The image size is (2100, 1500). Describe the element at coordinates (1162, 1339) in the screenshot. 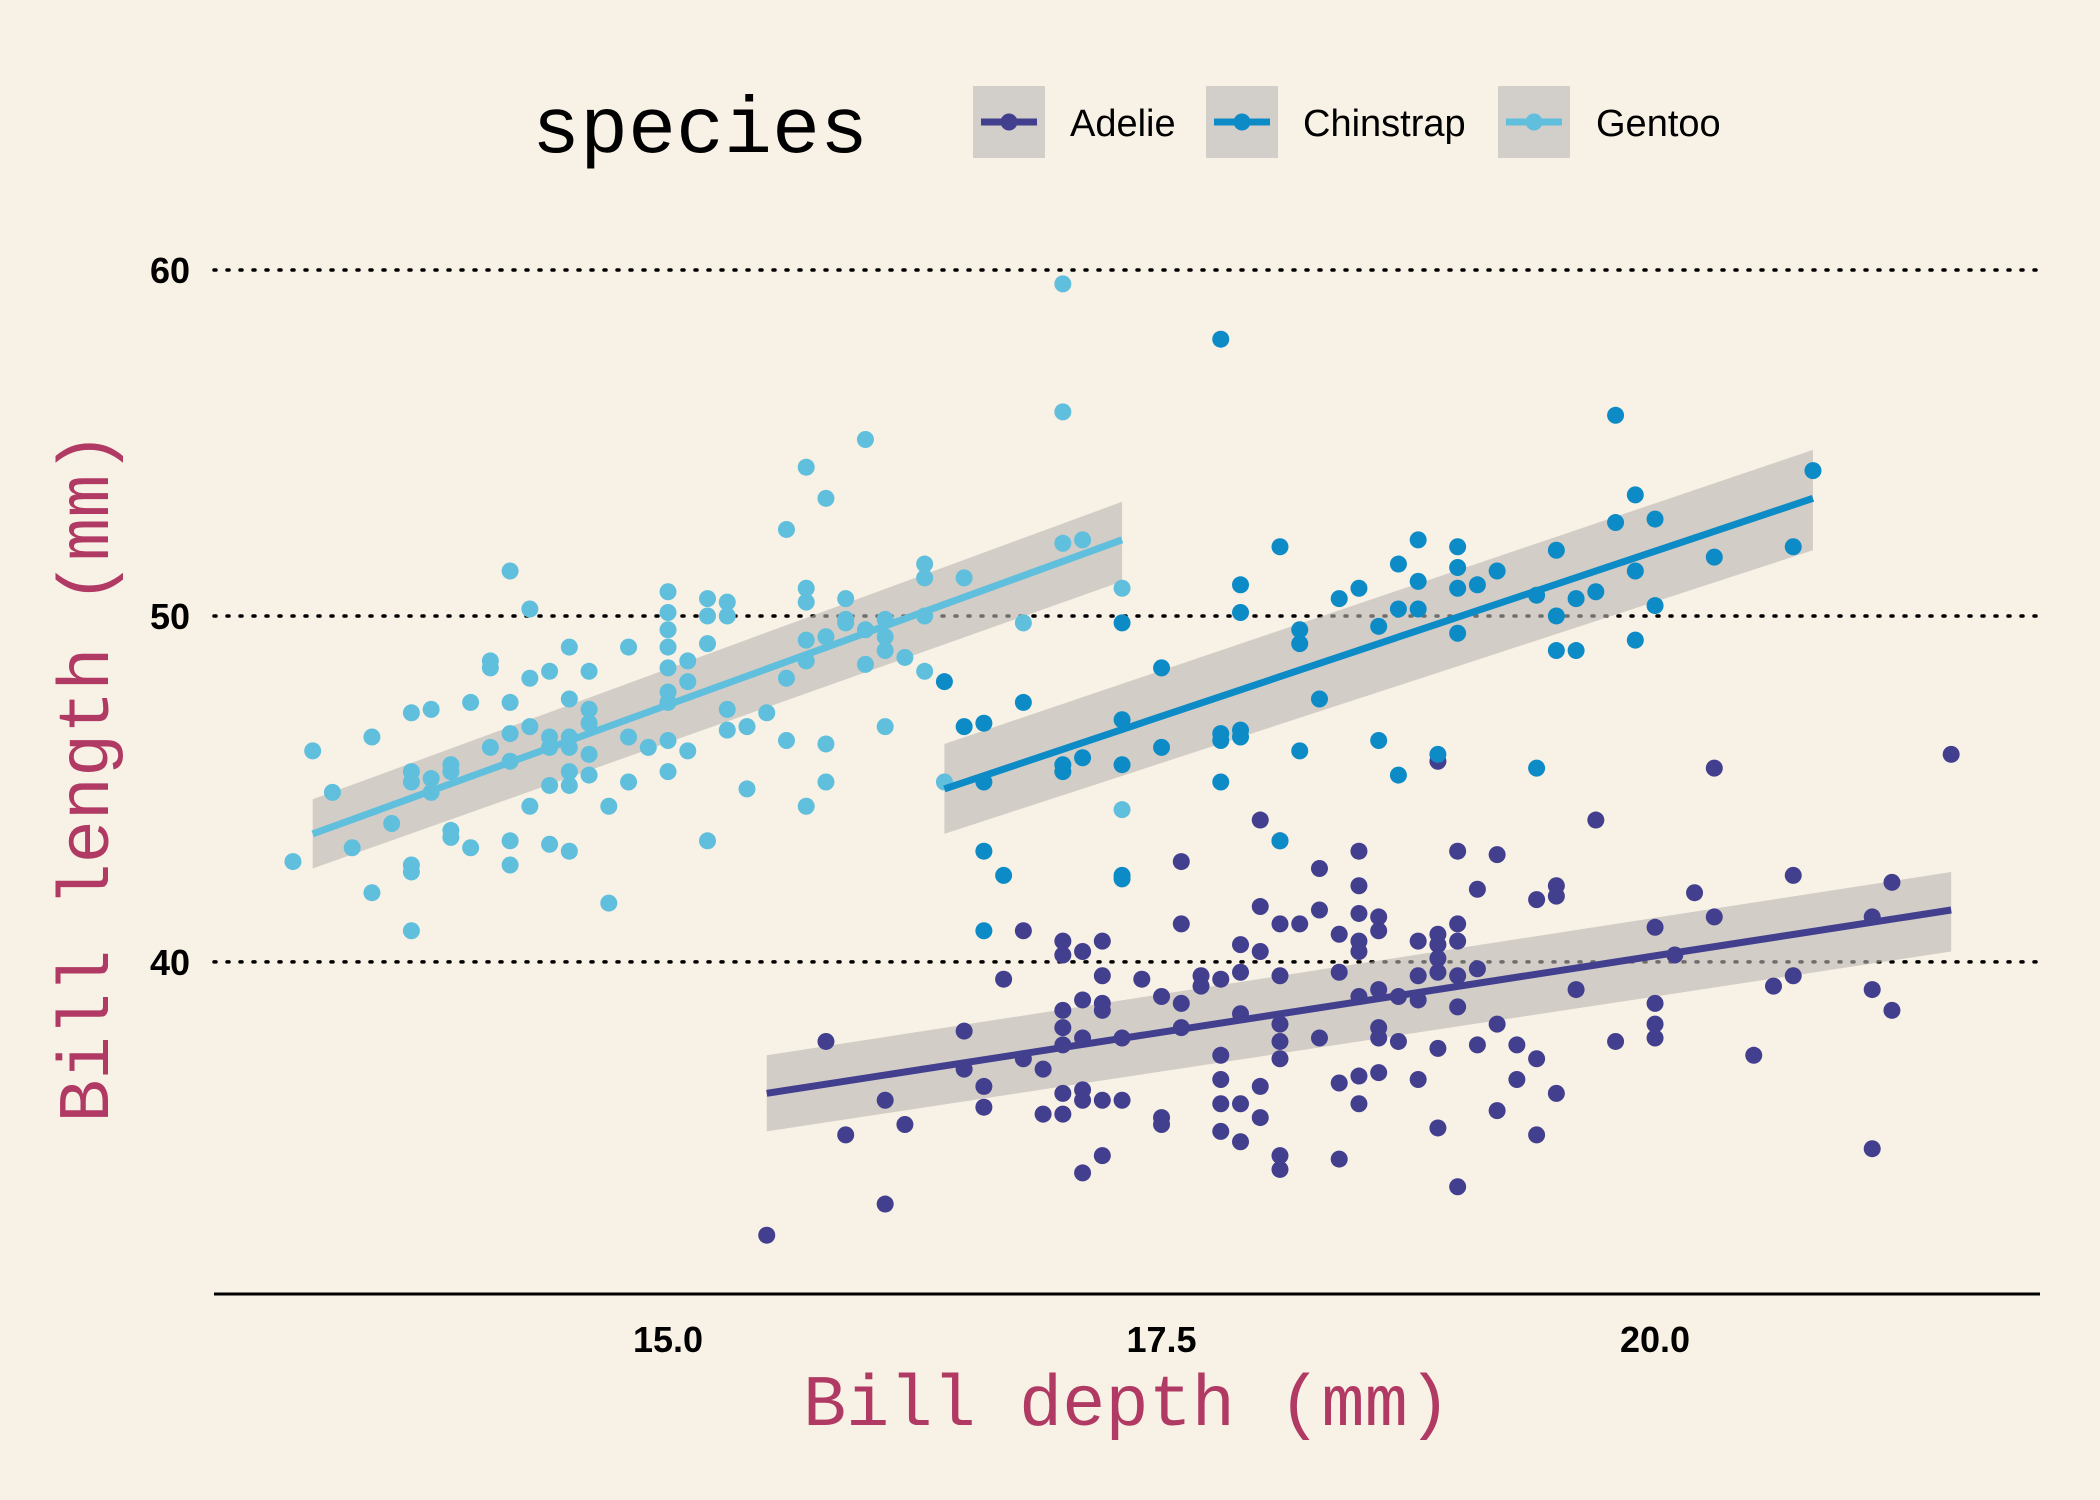

I see `x-tick-label: 17.5` at that location.